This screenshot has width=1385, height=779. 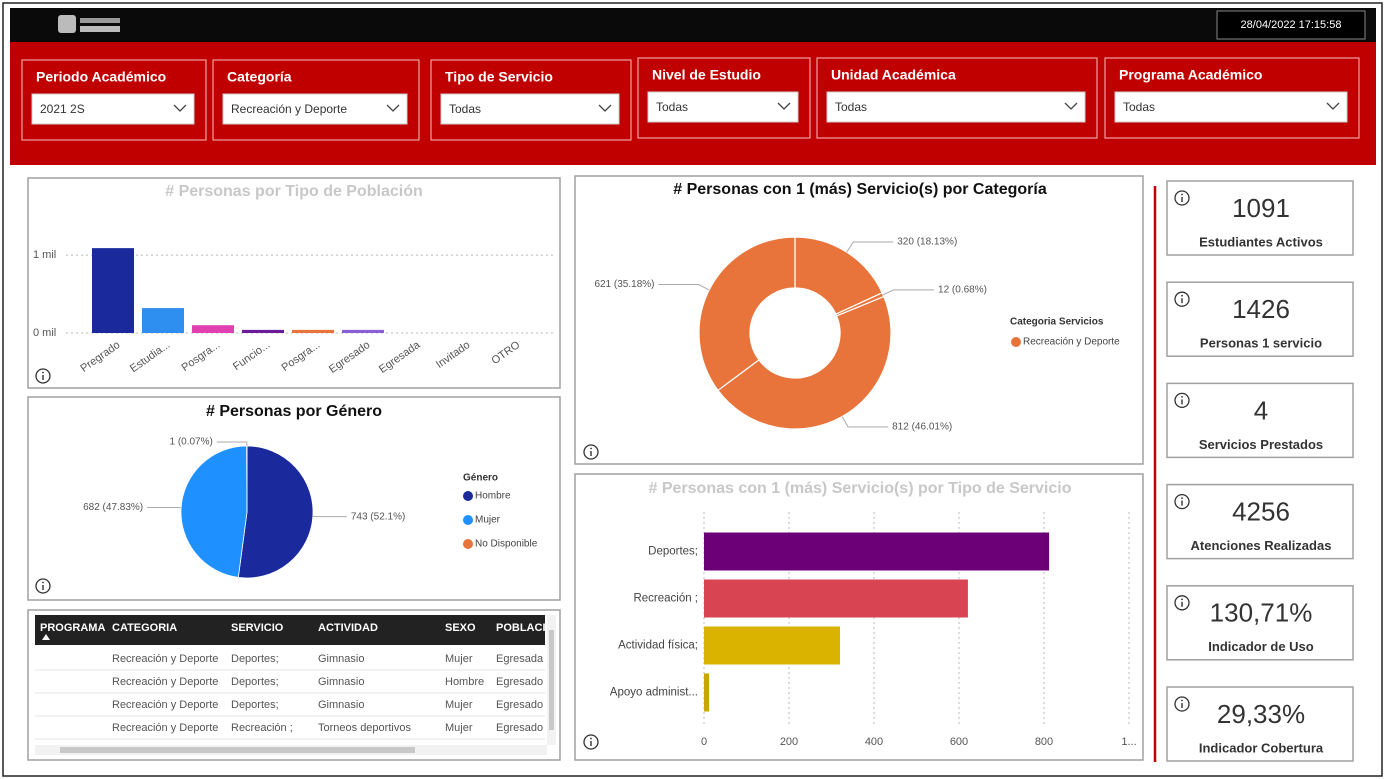 What do you see at coordinates (499, 77) in the screenshot?
I see `filter-label: Tipo de Servicio` at bounding box center [499, 77].